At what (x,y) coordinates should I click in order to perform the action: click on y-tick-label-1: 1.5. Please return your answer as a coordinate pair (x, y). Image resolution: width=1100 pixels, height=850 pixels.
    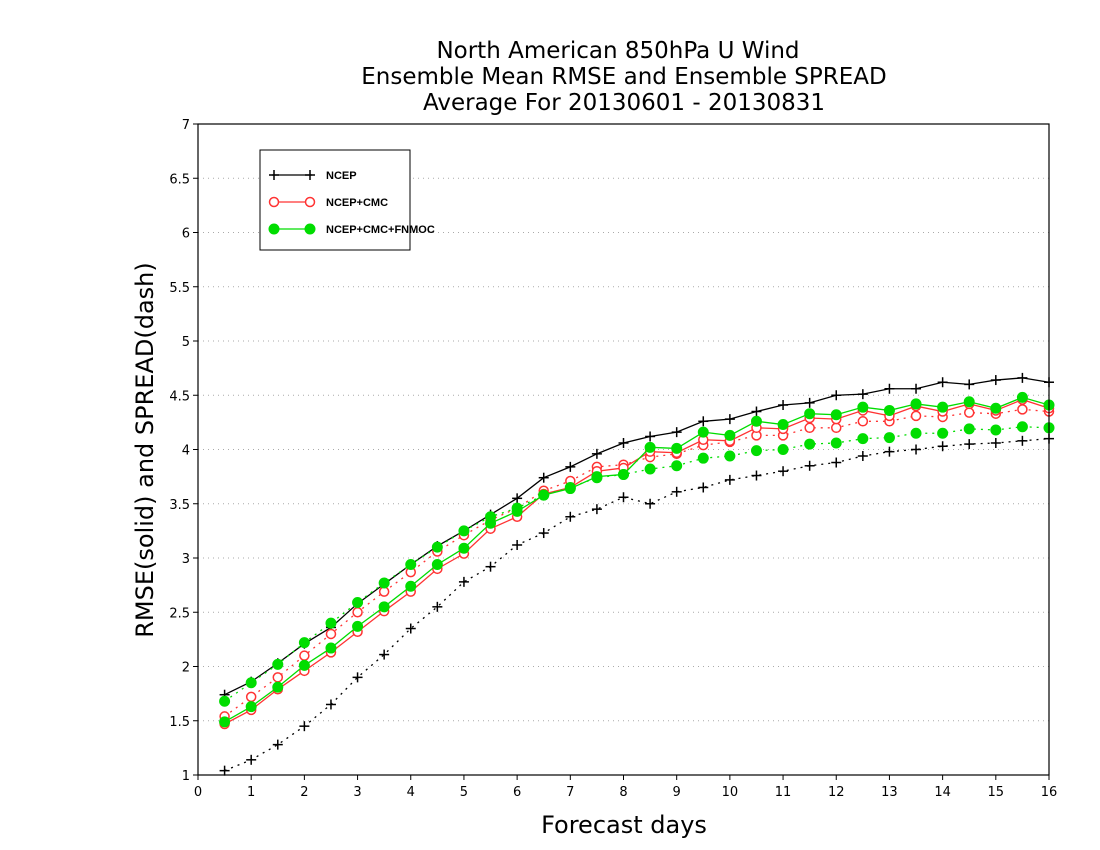
    Looking at the image, I should click on (179, 722).